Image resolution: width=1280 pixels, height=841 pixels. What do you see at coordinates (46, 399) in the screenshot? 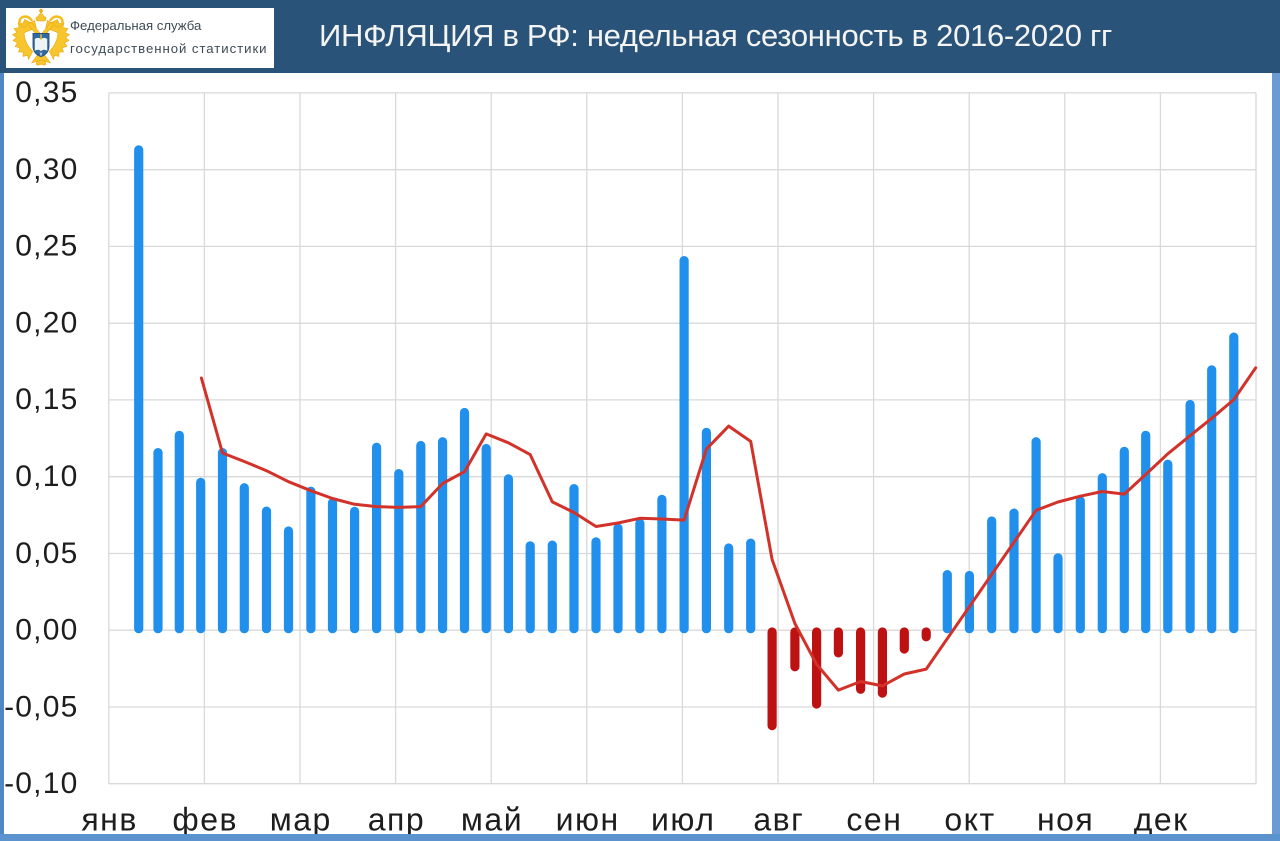
I see `svg-text: 0,15` at bounding box center [46, 399].